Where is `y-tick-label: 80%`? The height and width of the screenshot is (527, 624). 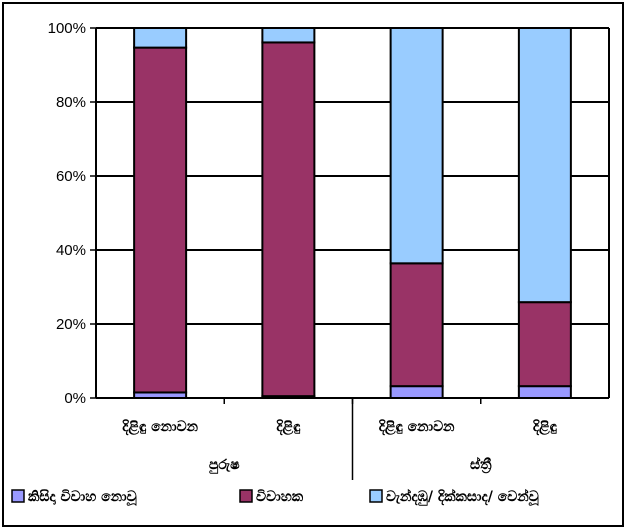
y-tick-label: 80% is located at coordinates (71, 102).